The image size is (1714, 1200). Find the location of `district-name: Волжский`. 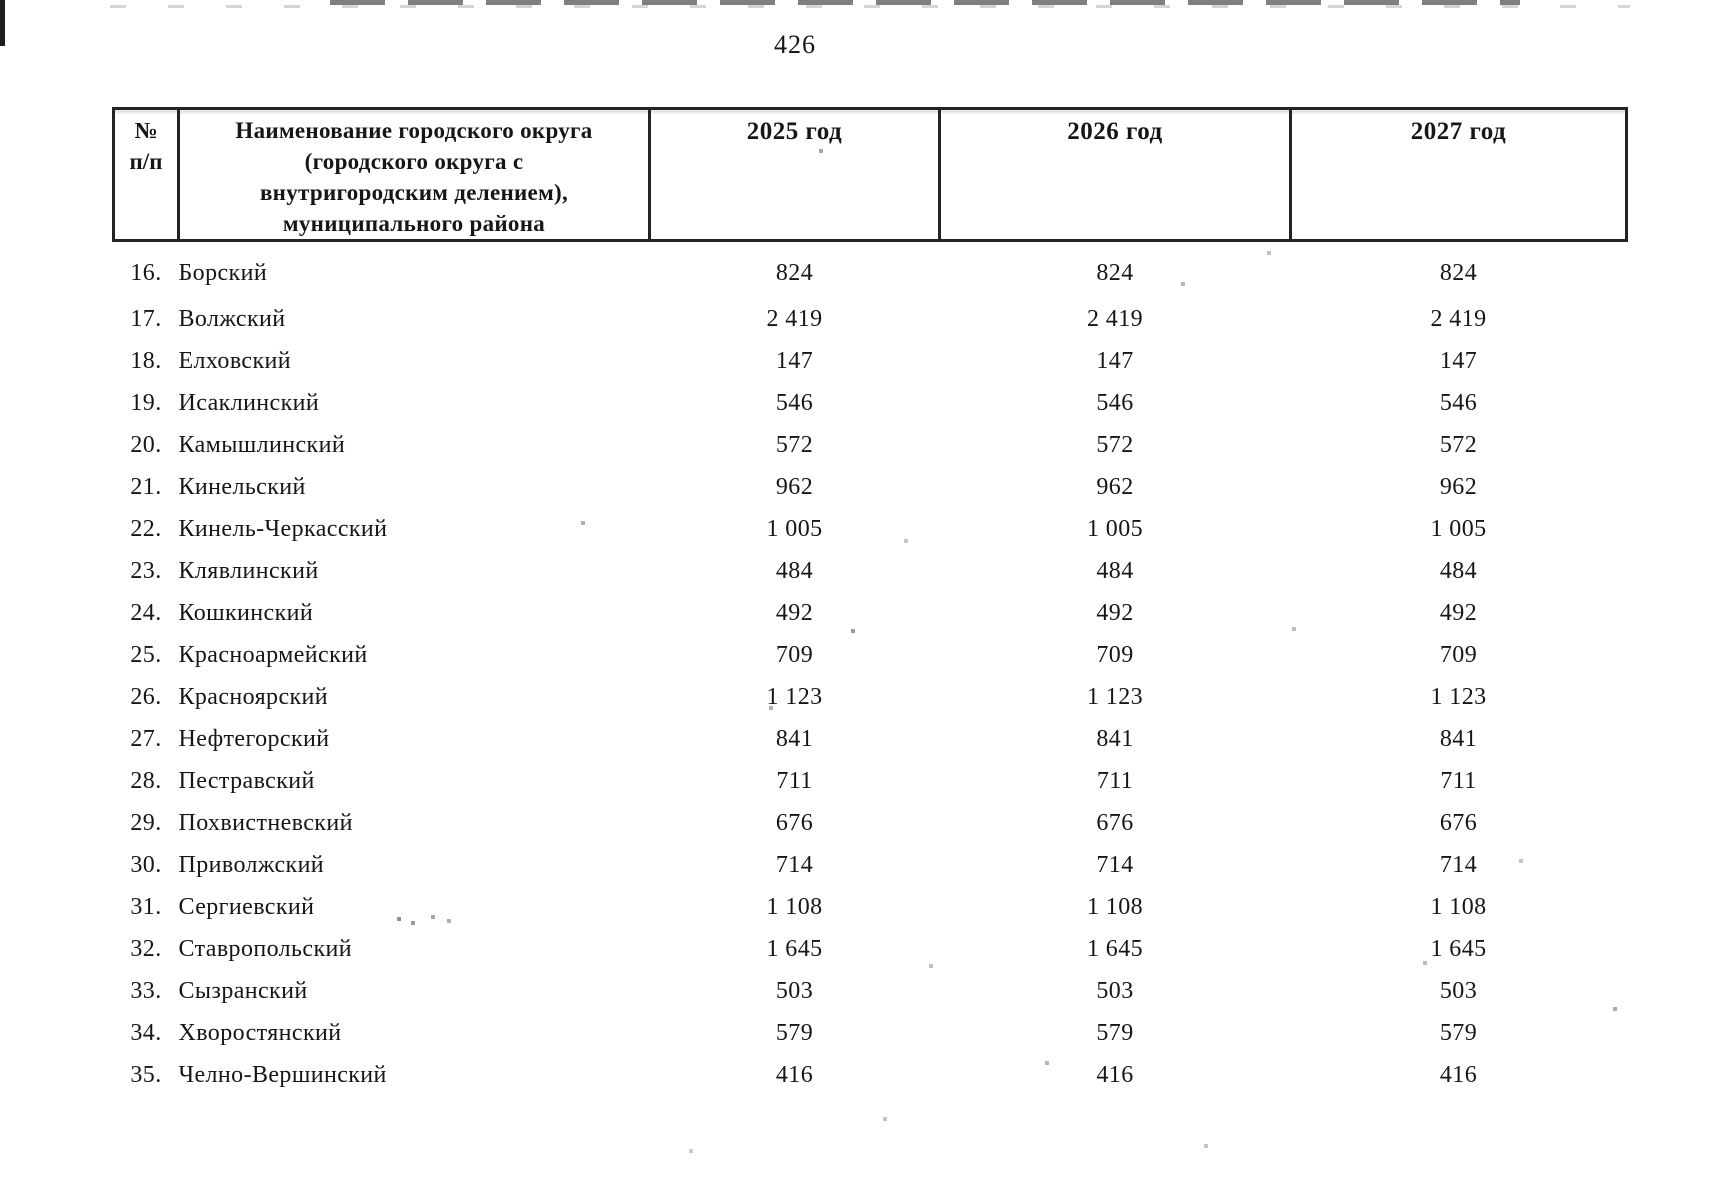

district-name: Волжский is located at coordinates (232, 318).